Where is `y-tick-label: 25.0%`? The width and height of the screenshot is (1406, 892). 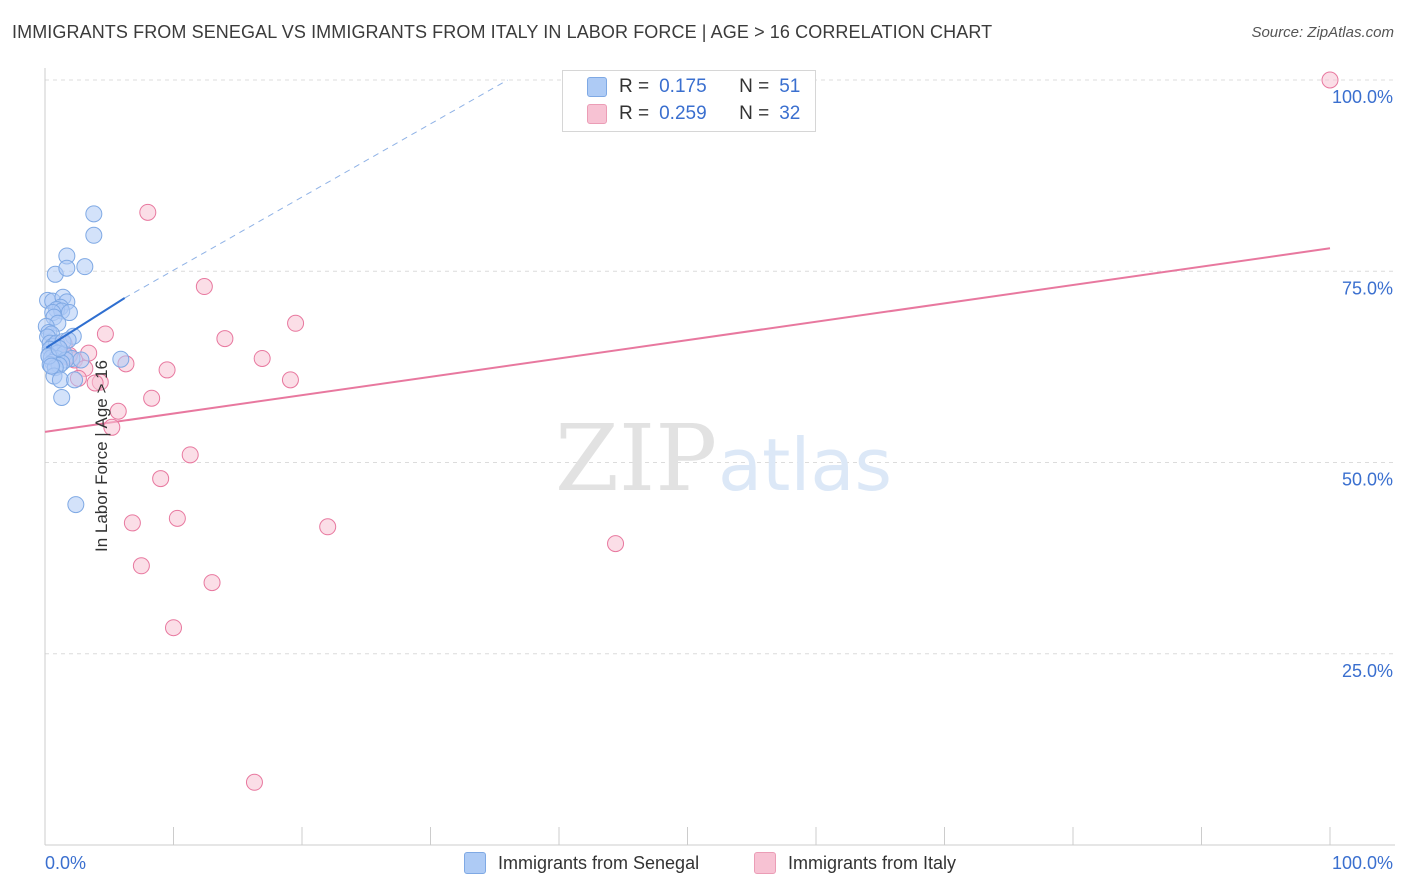
y-tick-label: 25.0% is located at coordinates (1367, 671).